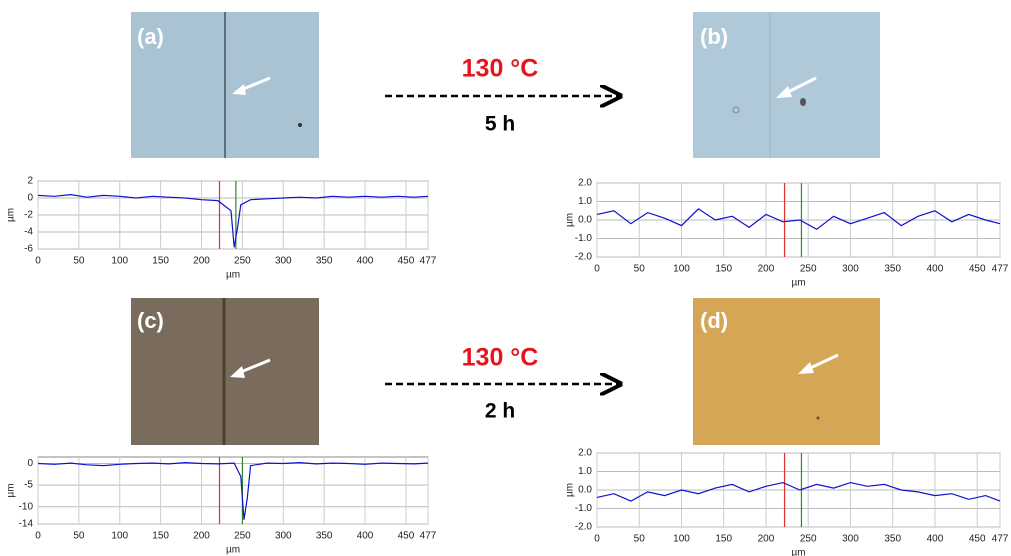 Image resolution: width=1011 pixels, height=556 pixels. I want to click on y-tick-label: -4, so click(28, 232).